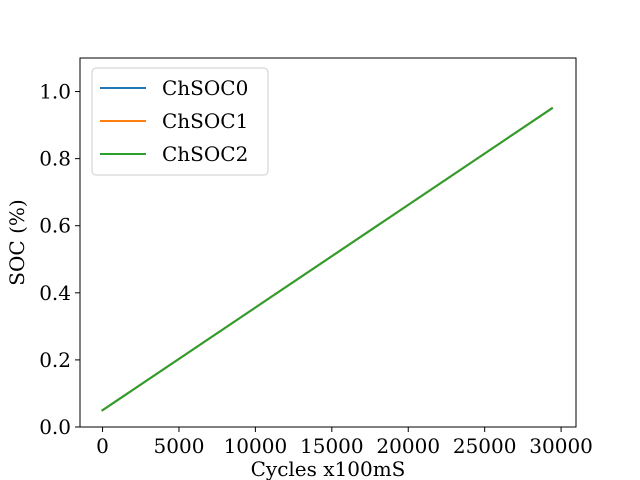 This screenshot has width=640, height=480. Describe the element at coordinates (256, 446) in the screenshot. I see `x-tick-label: 10000` at that location.